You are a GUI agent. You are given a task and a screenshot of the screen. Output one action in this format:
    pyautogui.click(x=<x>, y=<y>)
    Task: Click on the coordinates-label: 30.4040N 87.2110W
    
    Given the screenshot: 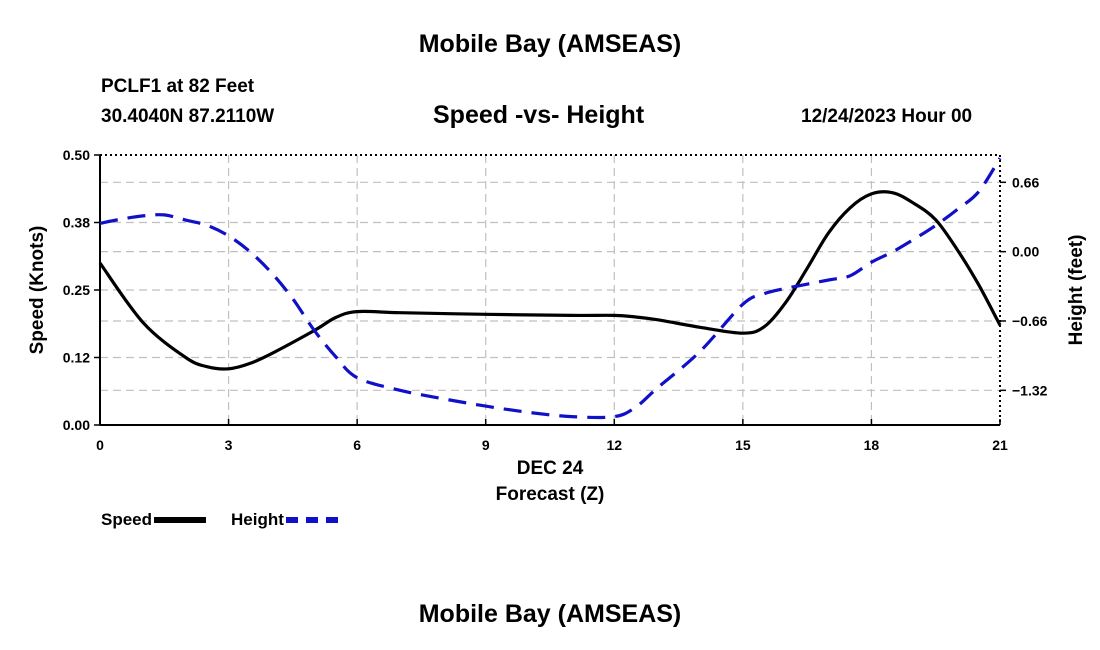 What is the action you would take?
    pyautogui.click(x=188, y=116)
    